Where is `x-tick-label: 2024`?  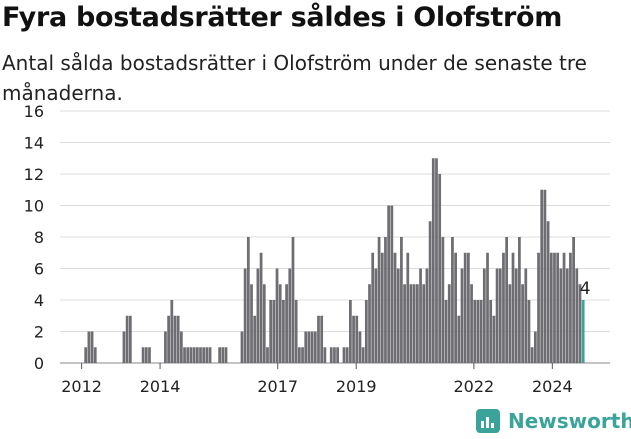
x-tick-label: 2024 is located at coordinates (552, 386).